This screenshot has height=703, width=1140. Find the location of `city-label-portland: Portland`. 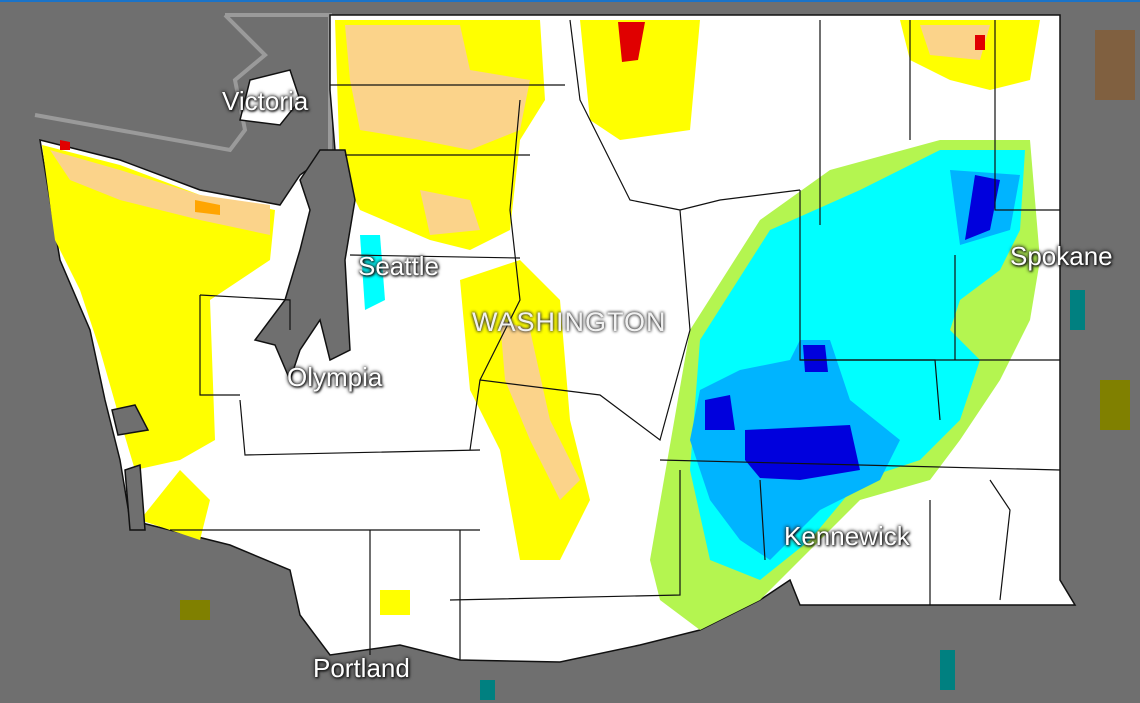

city-label-portland: Portland is located at coordinates (361, 668).